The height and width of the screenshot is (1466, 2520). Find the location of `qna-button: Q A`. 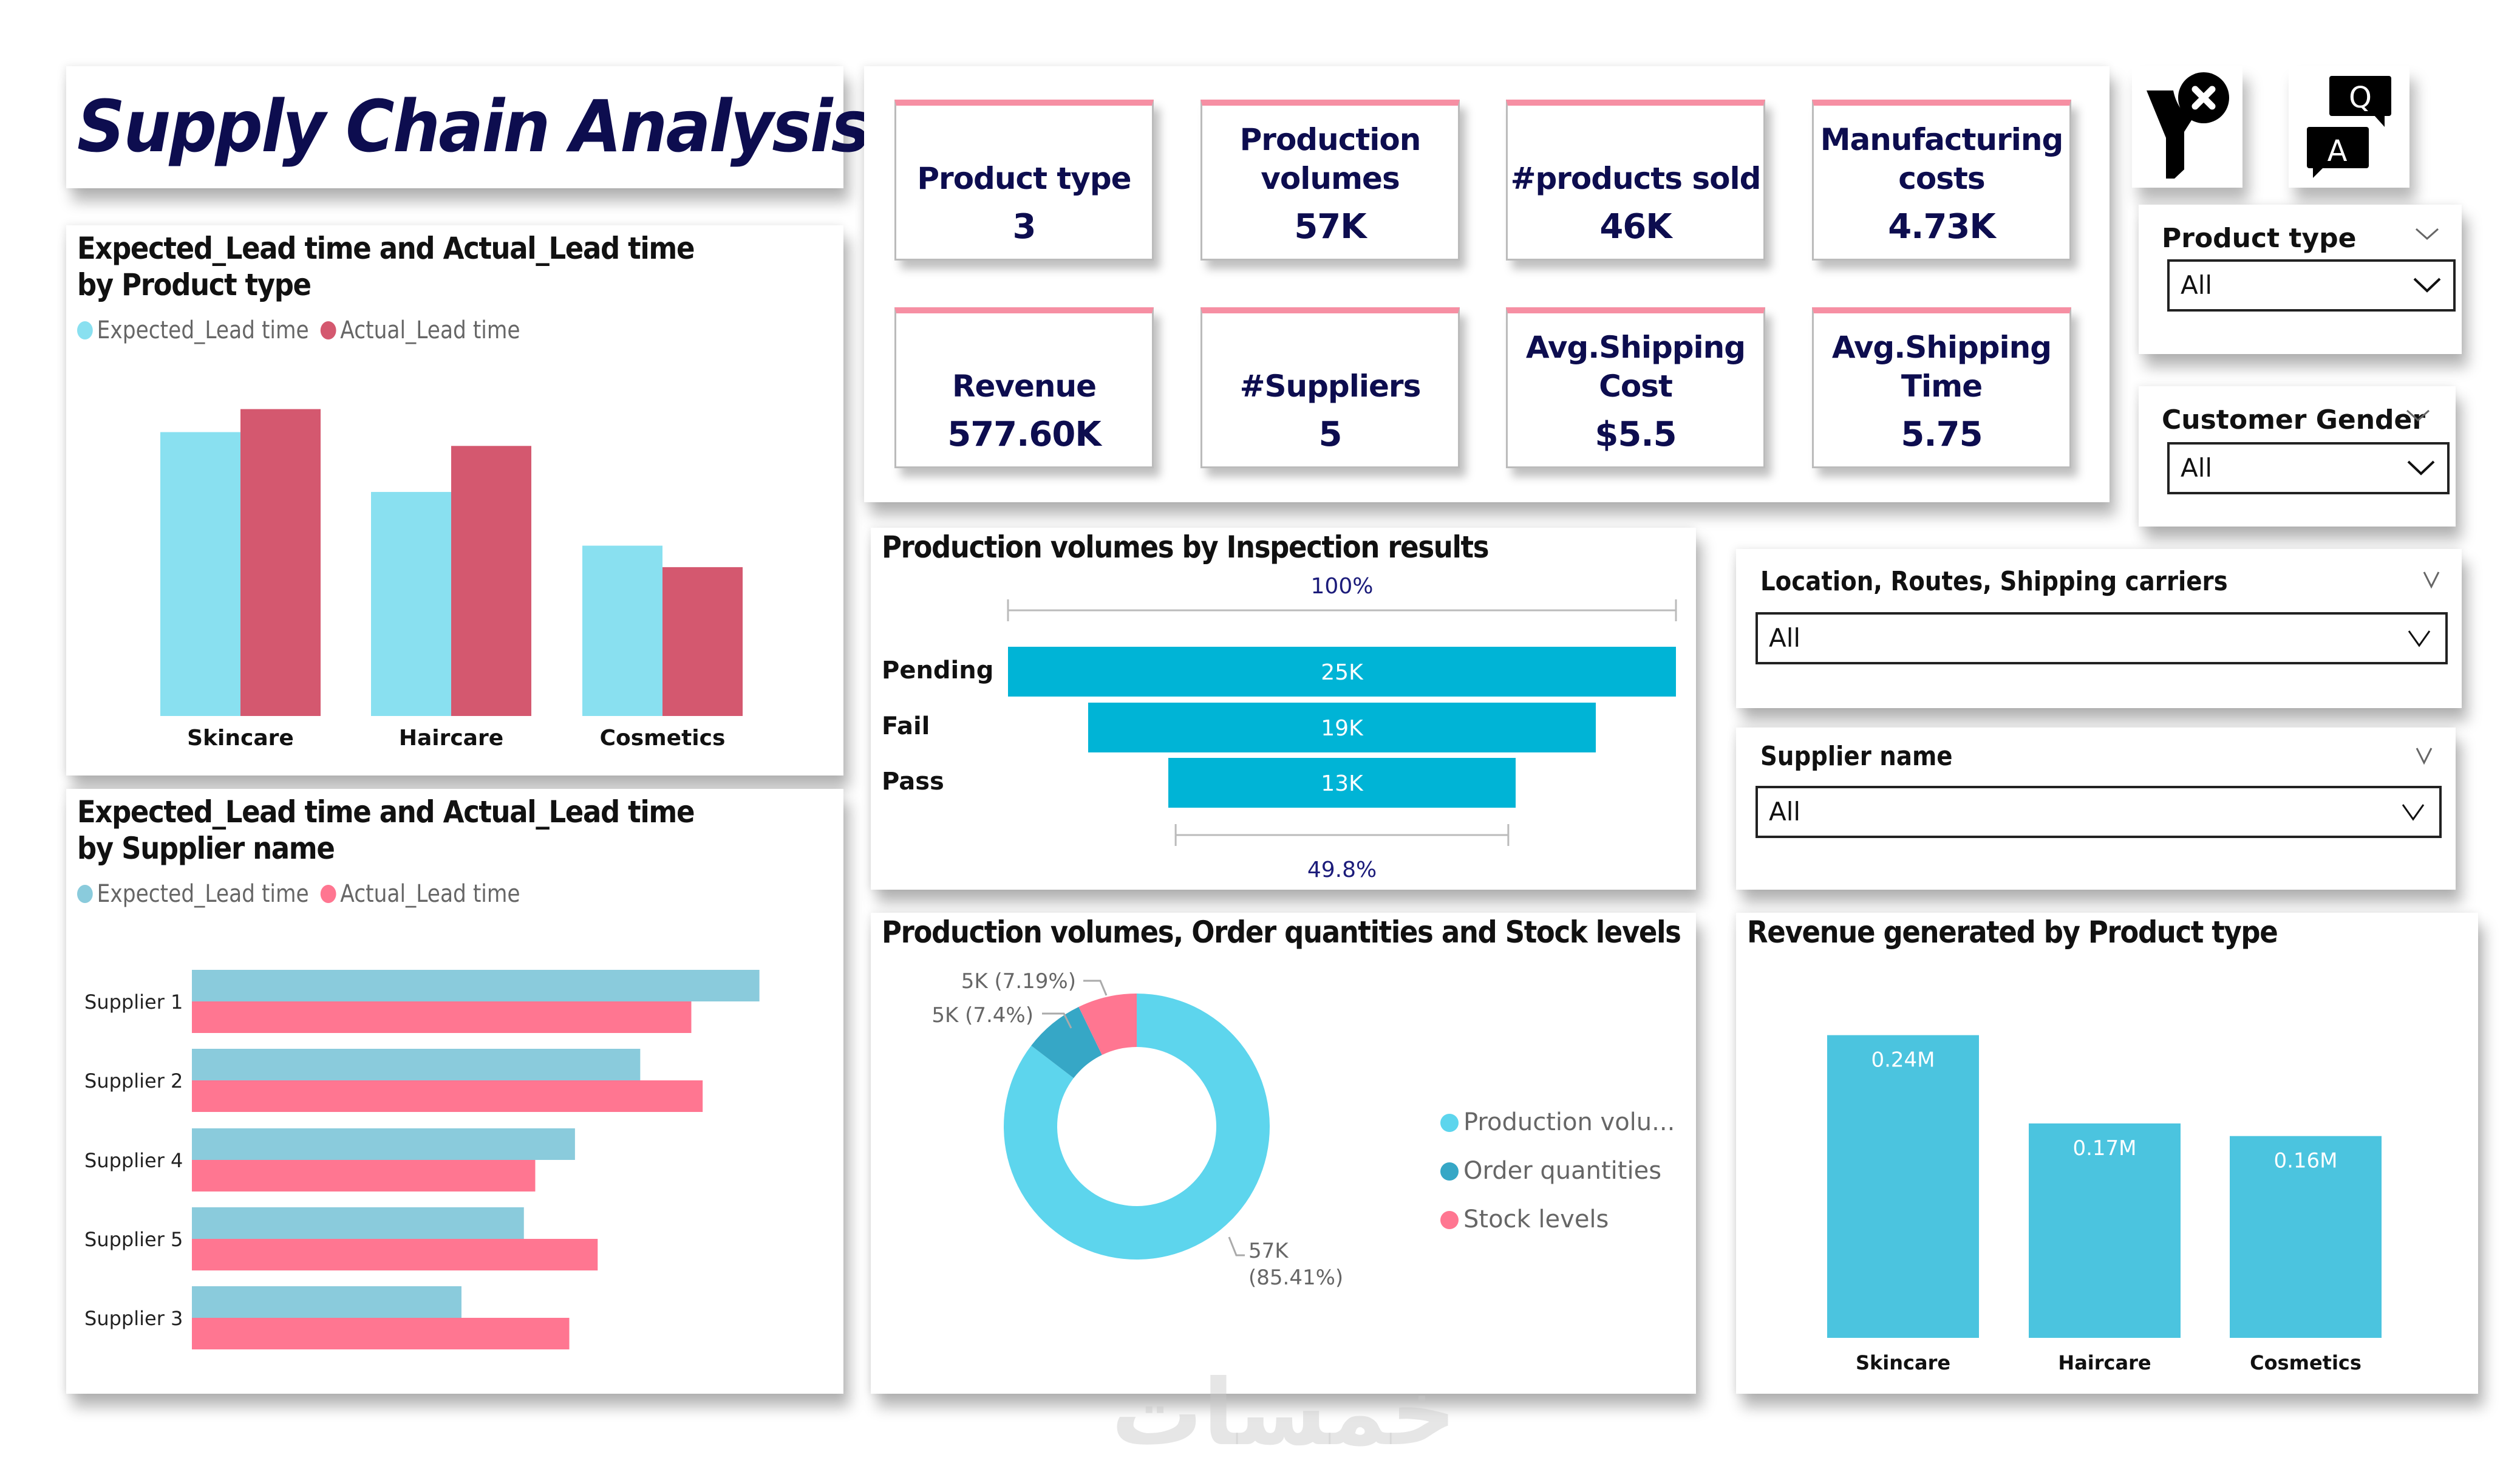

qna-button: Q A is located at coordinates (2349, 127).